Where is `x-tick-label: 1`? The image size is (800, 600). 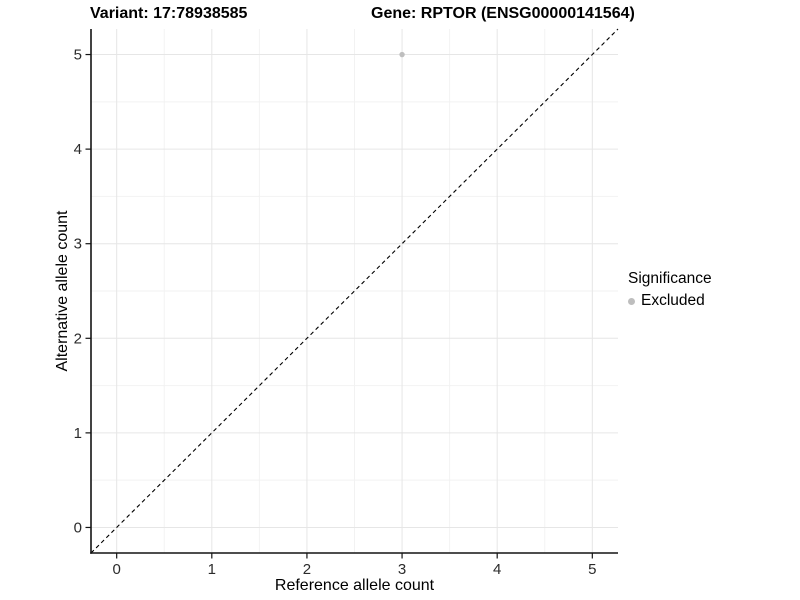
x-tick-label: 1 is located at coordinates (212, 569).